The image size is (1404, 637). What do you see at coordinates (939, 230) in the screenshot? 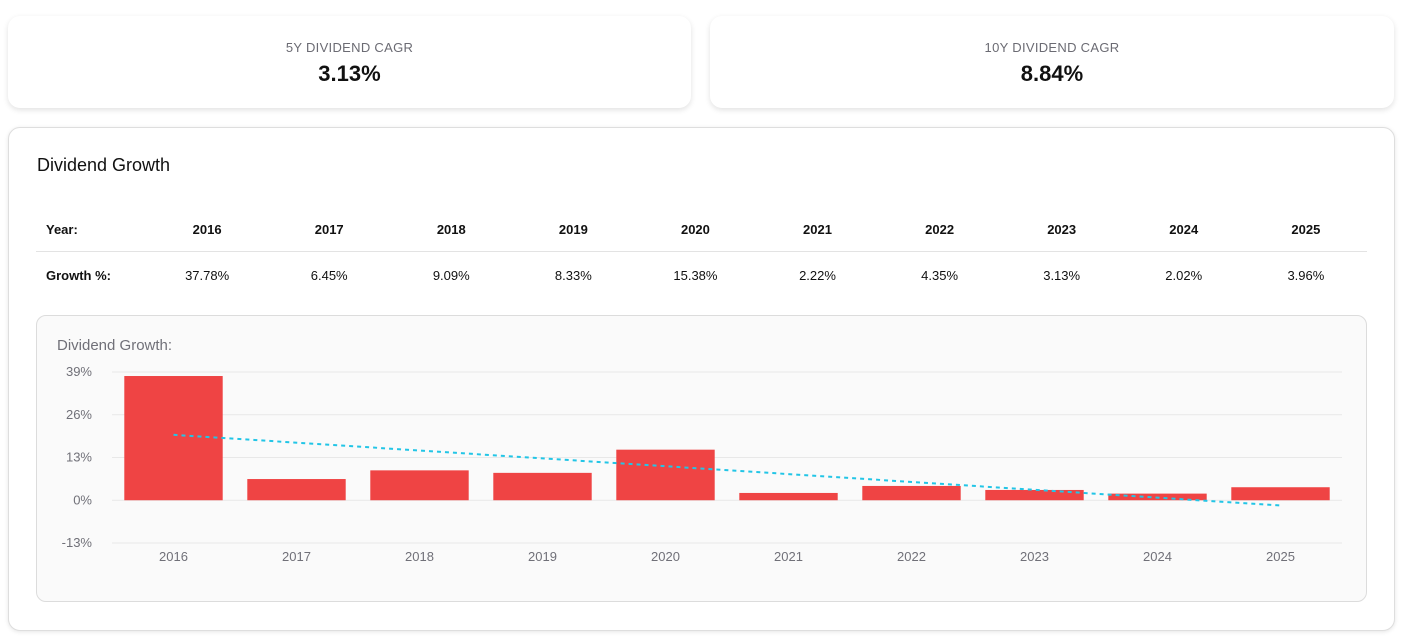
I see `year-cell-2022: 2022` at bounding box center [939, 230].